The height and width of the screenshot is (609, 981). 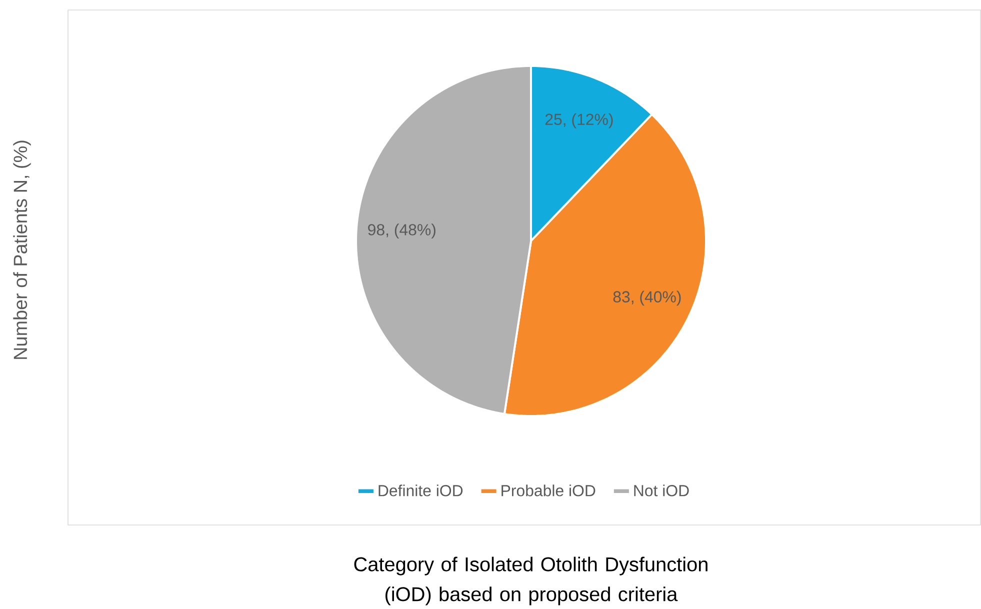 I want to click on text: Category of Isolated Otolith Dysfunction (iOD) based on proposed criteria, so click(x=531, y=581).